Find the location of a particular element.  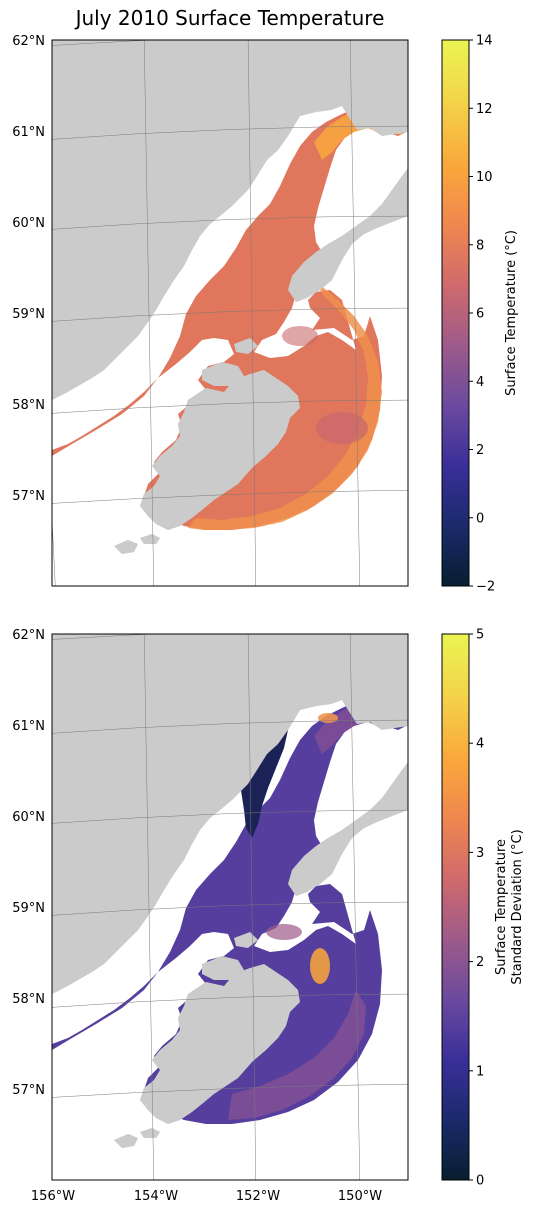

colorbar-tick-label: 14 is located at coordinates (484, 41).